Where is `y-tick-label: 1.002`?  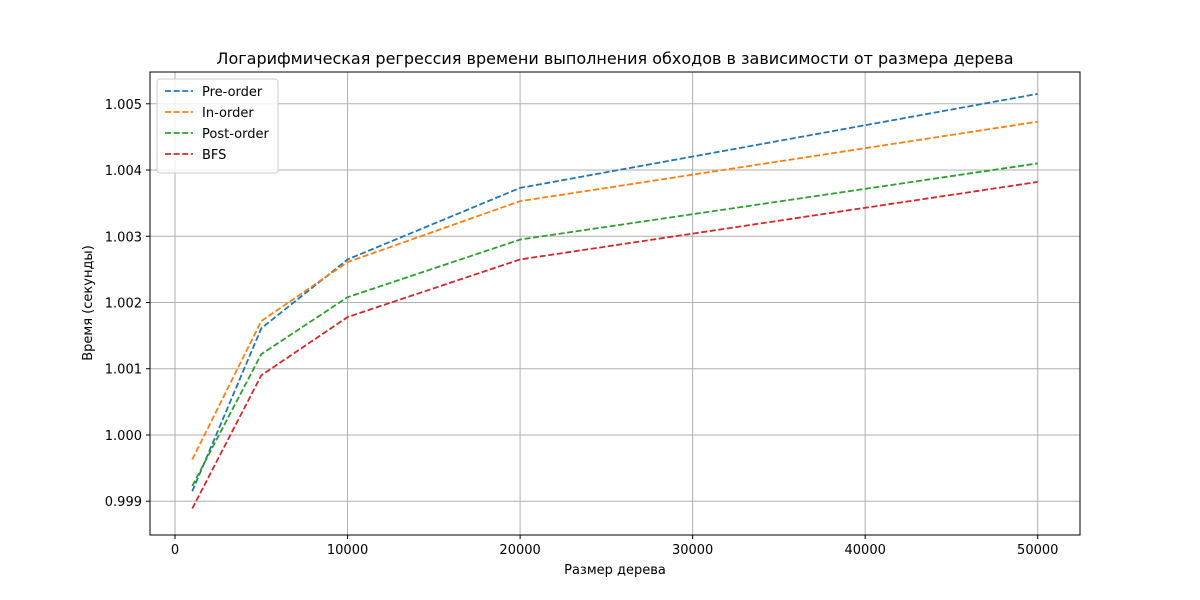 y-tick-label: 1.002 is located at coordinates (123, 304).